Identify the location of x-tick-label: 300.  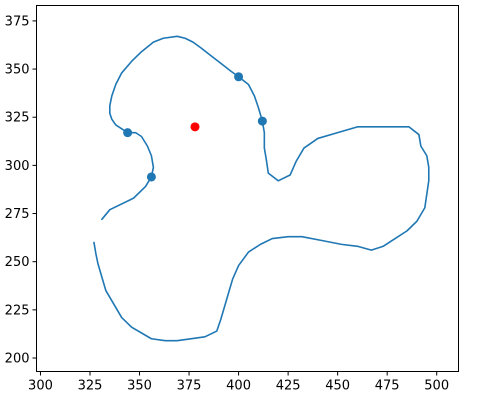
(40, 386).